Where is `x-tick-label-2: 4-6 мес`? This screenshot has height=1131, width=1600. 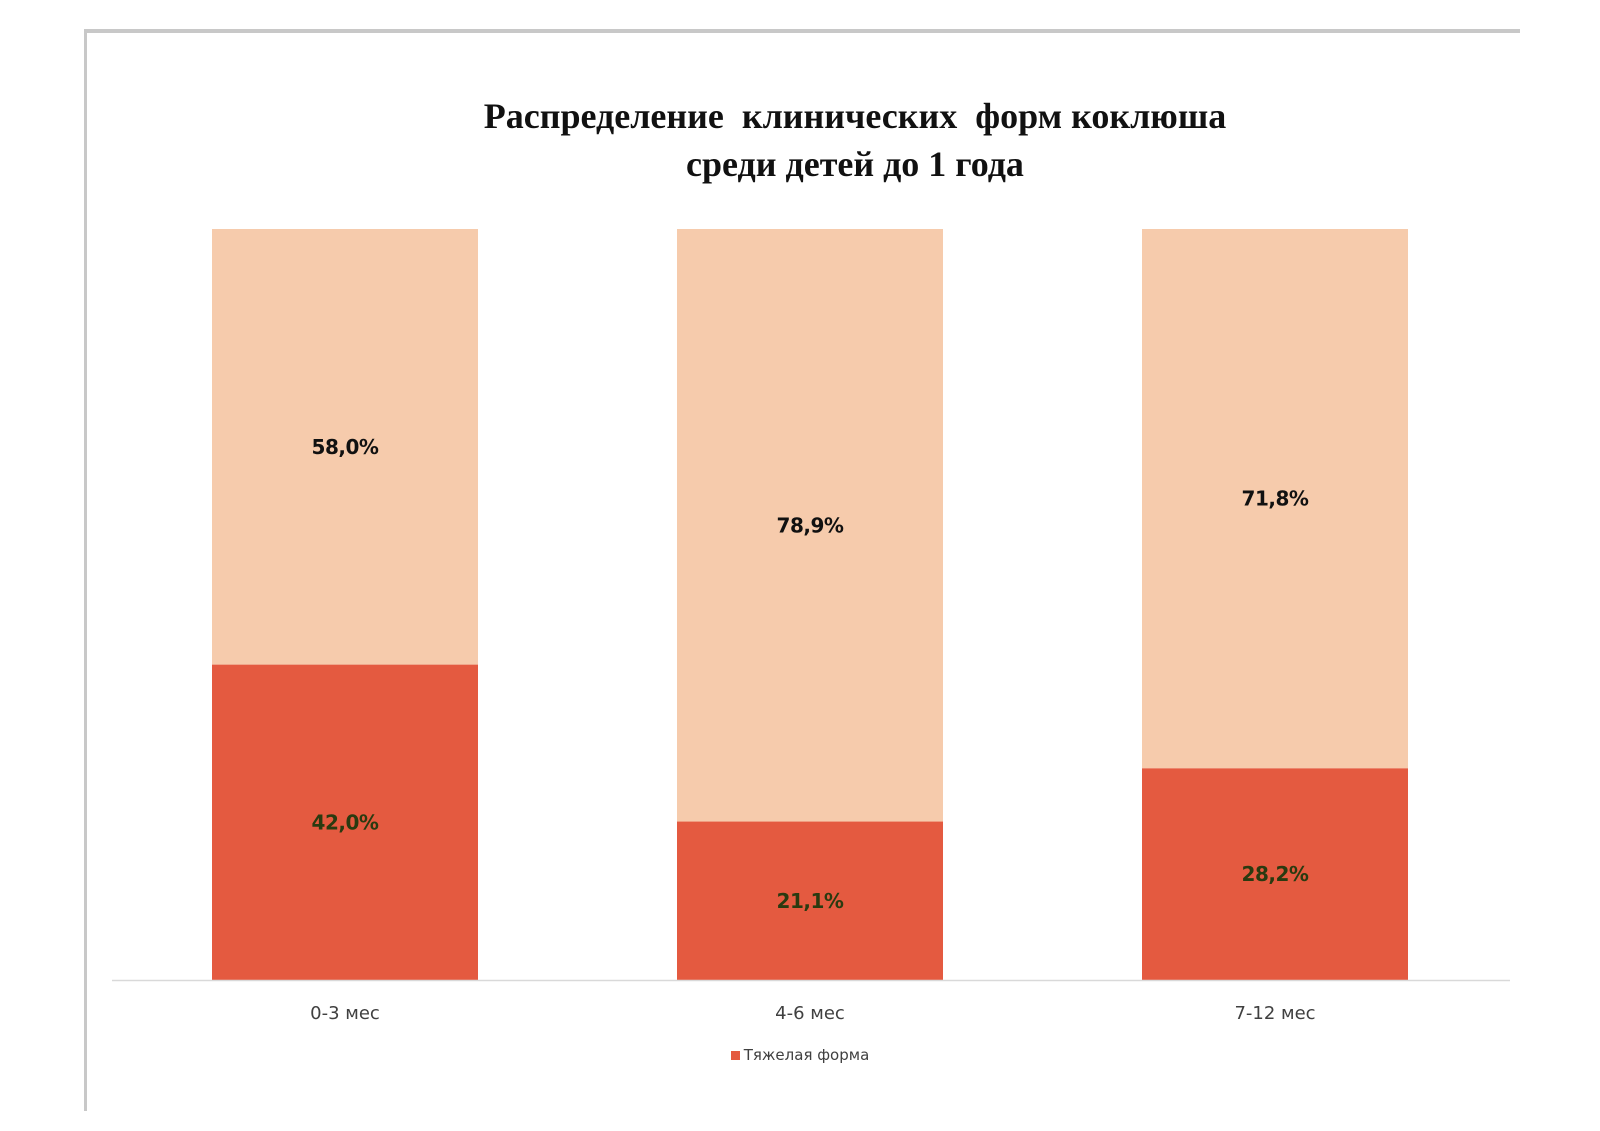 x-tick-label-2: 4-6 мес is located at coordinates (810, 1013).